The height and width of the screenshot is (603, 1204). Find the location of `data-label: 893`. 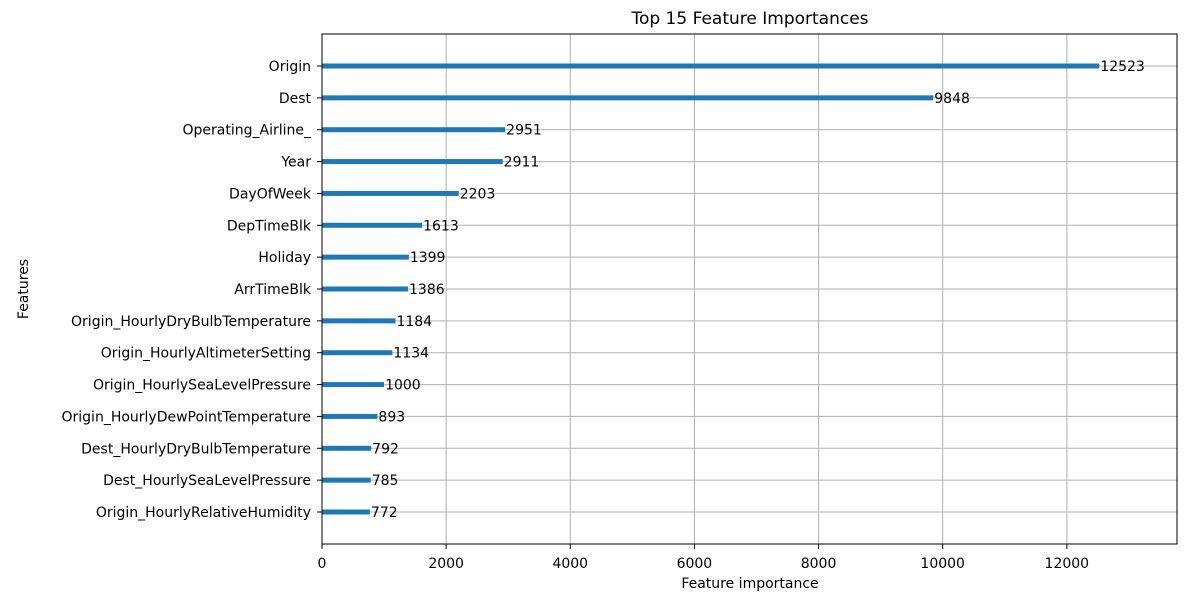

data-label: 893 is located at coordinates (391, 417).